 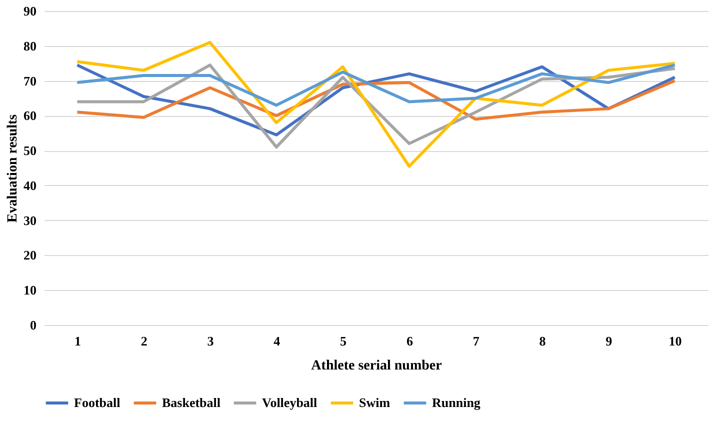 I want to click on legend-label: Swim, so click(x=374, y=402).